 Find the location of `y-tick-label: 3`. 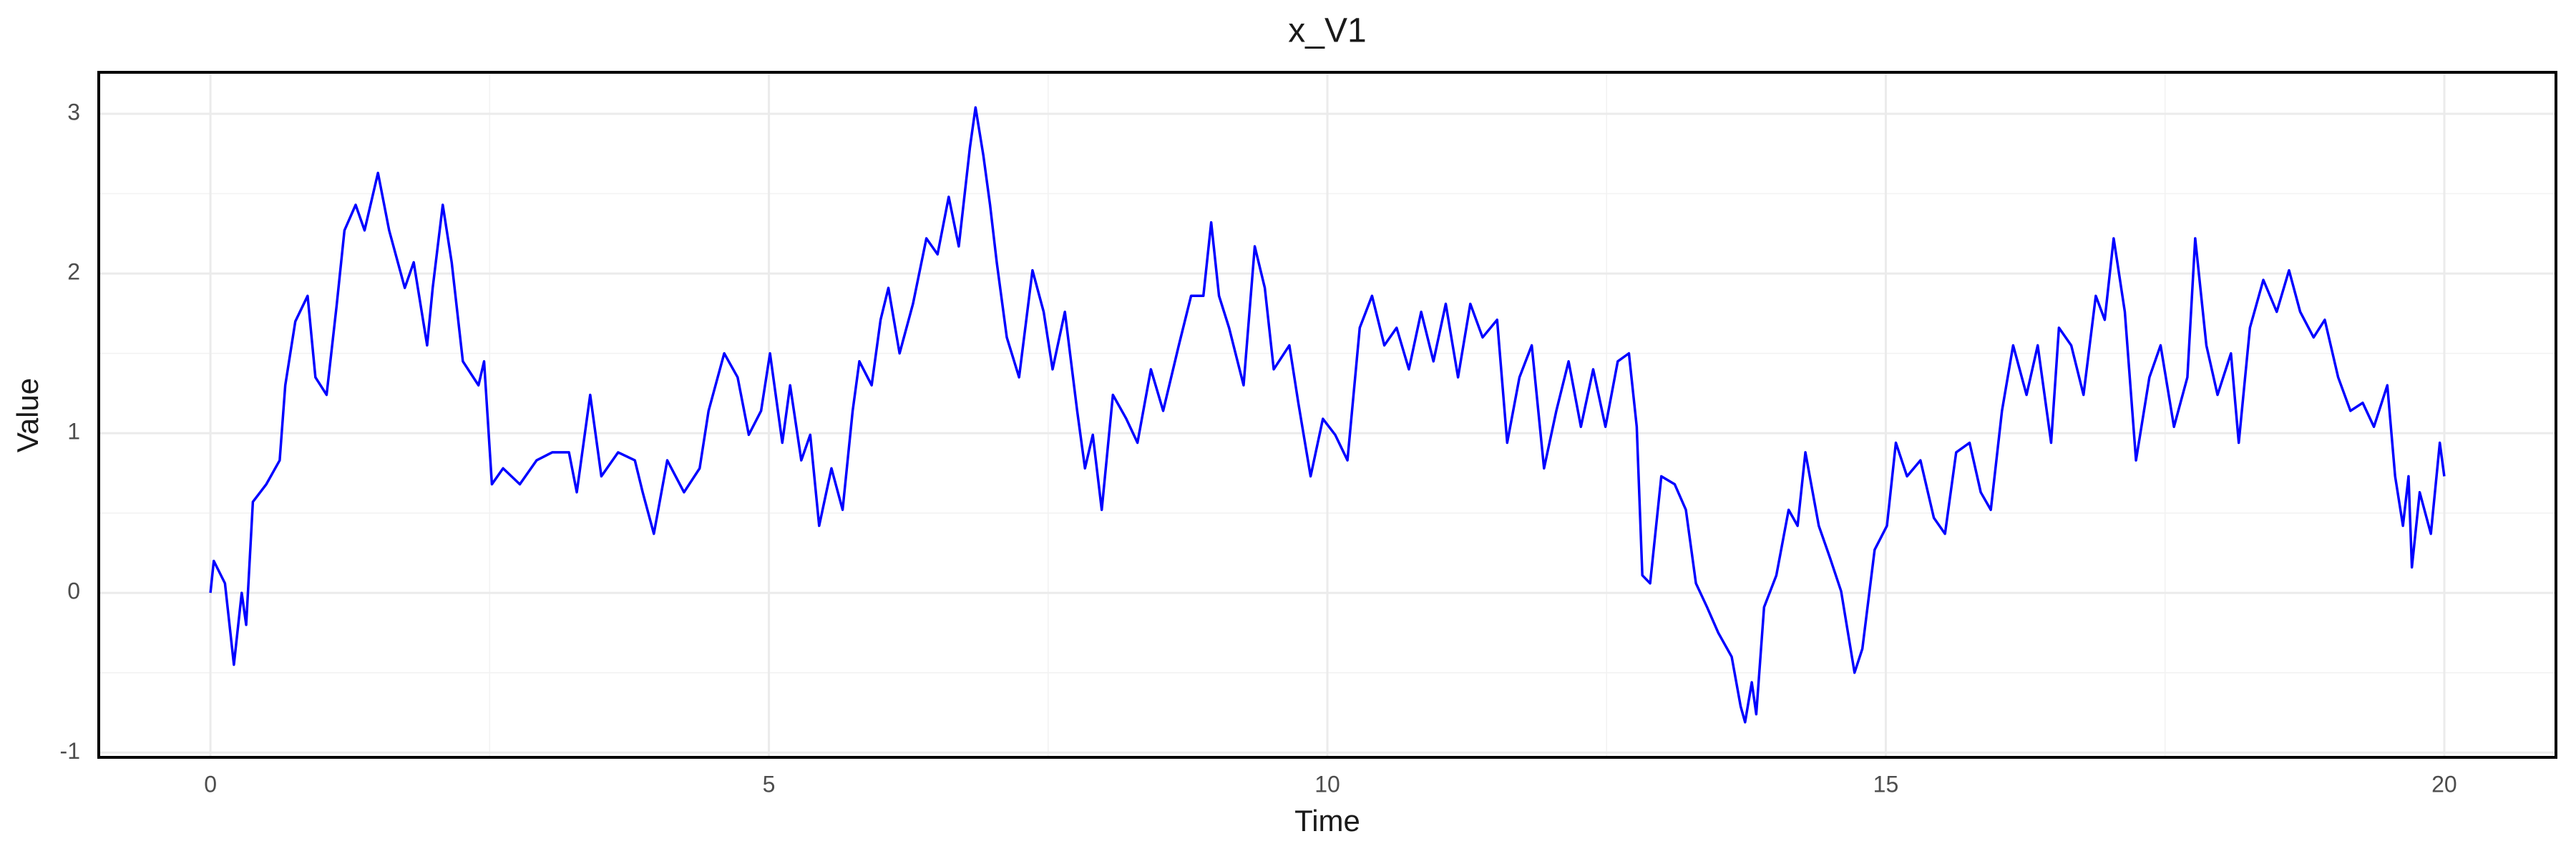

y-tick-label: 3 is located at coordinates (73, 112).